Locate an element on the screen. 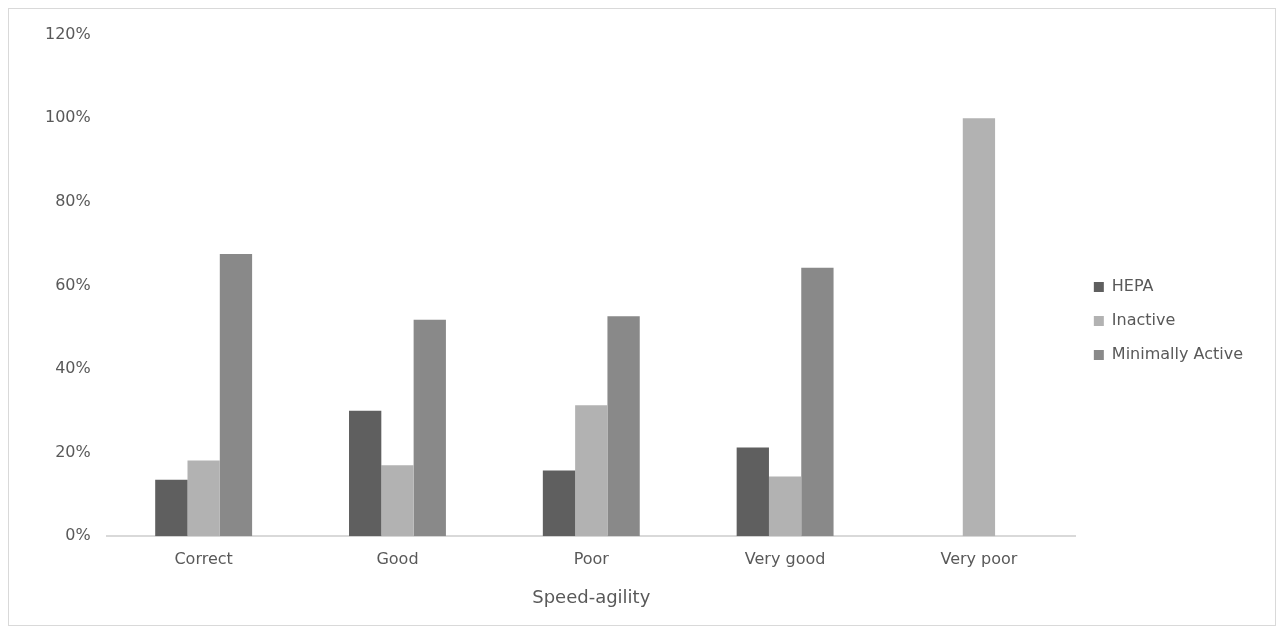  y-tick-label: 120% is located at coordinates (67, 33).